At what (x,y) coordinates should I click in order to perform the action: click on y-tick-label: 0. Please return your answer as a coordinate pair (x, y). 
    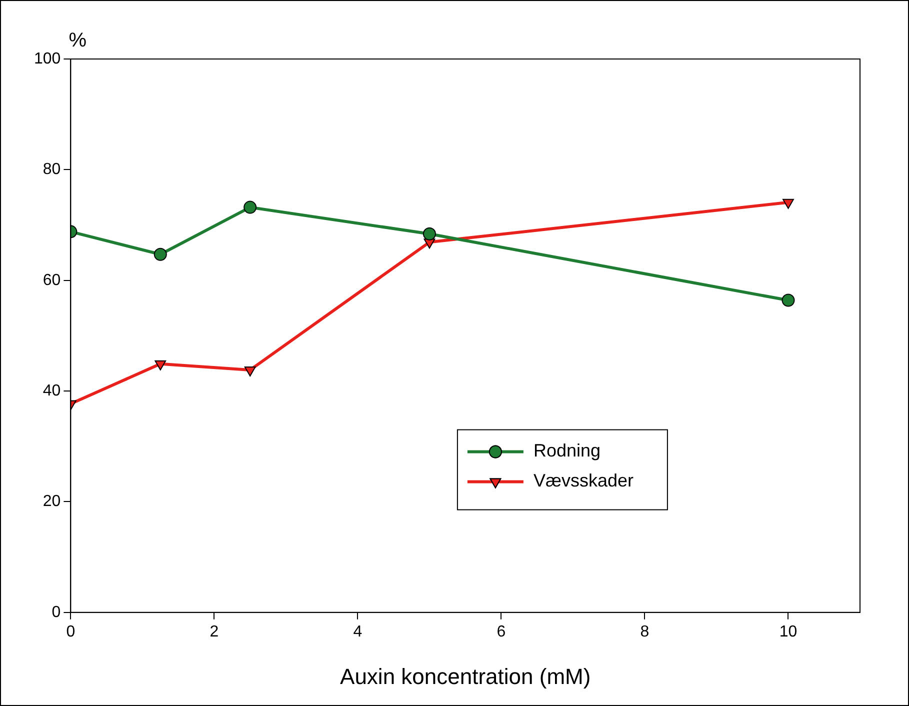
    Looking at the image, I should click on (56, 612).